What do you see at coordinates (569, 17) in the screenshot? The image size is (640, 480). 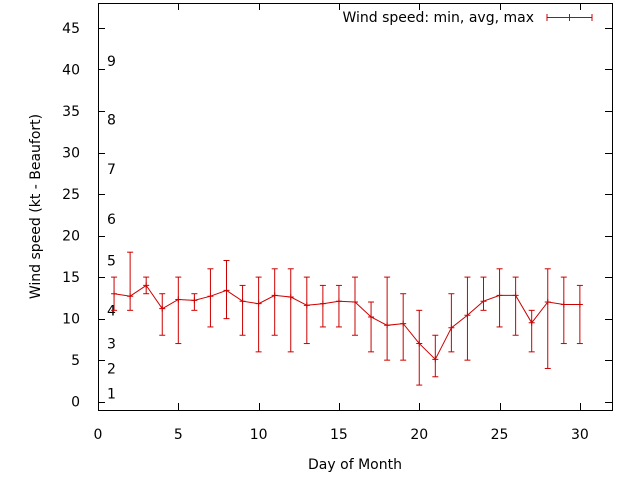 I see `legend-sample` at bounding box center [569, 17].